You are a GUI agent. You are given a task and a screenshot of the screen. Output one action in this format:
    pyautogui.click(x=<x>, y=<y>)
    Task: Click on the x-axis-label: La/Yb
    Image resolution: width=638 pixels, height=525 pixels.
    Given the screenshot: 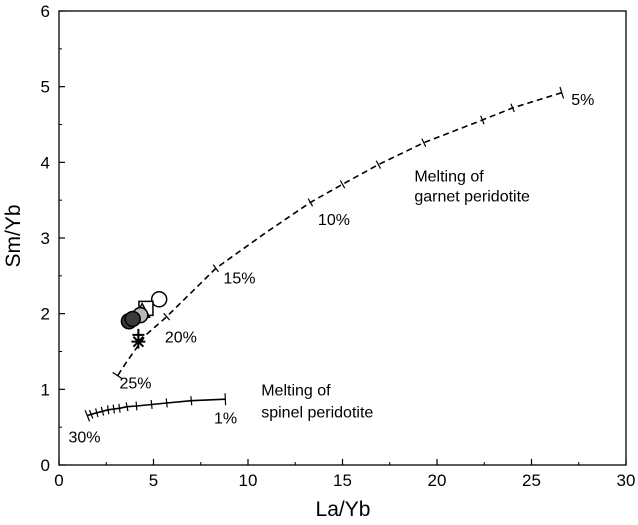 What is the action you would take?
    pyautogui.click(x=343, y=509)
    